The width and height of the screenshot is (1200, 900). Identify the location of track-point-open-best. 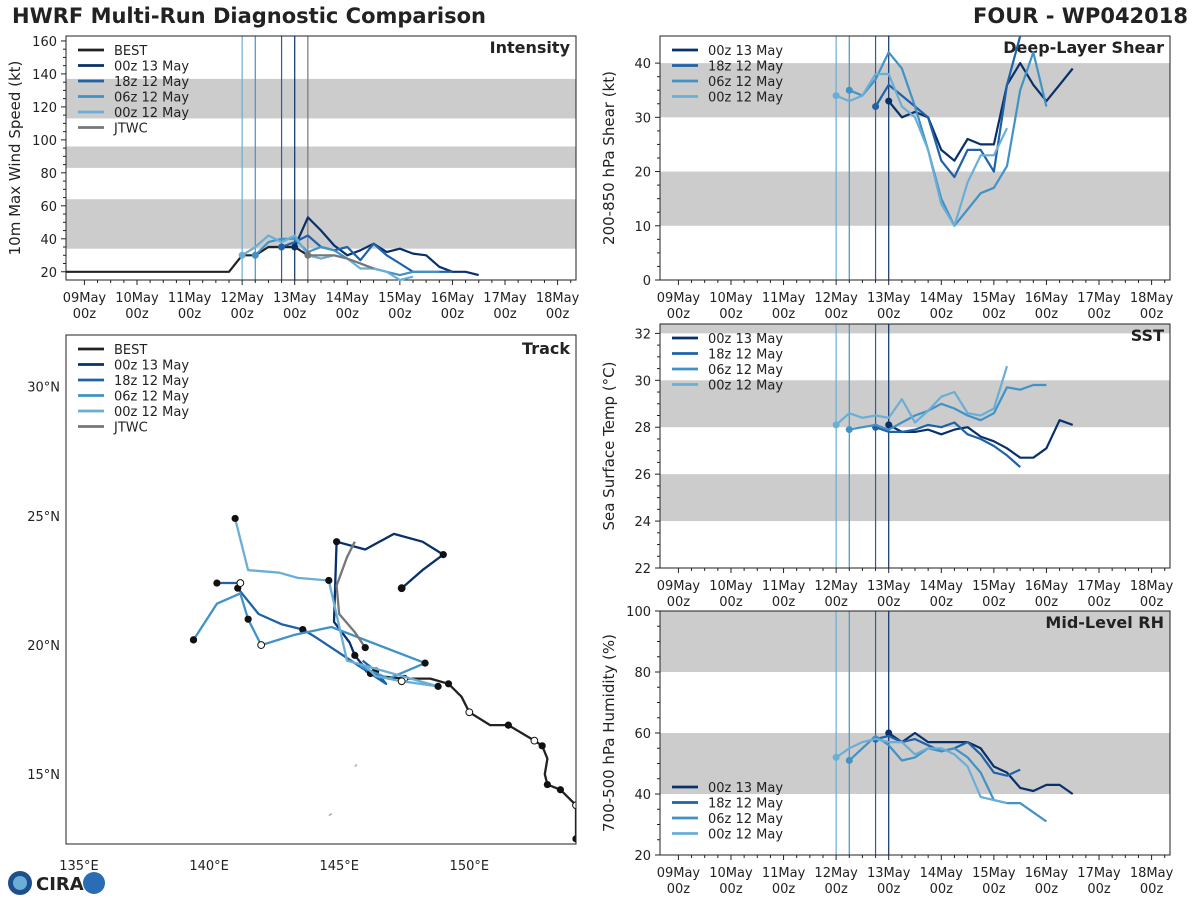
(469, 712).